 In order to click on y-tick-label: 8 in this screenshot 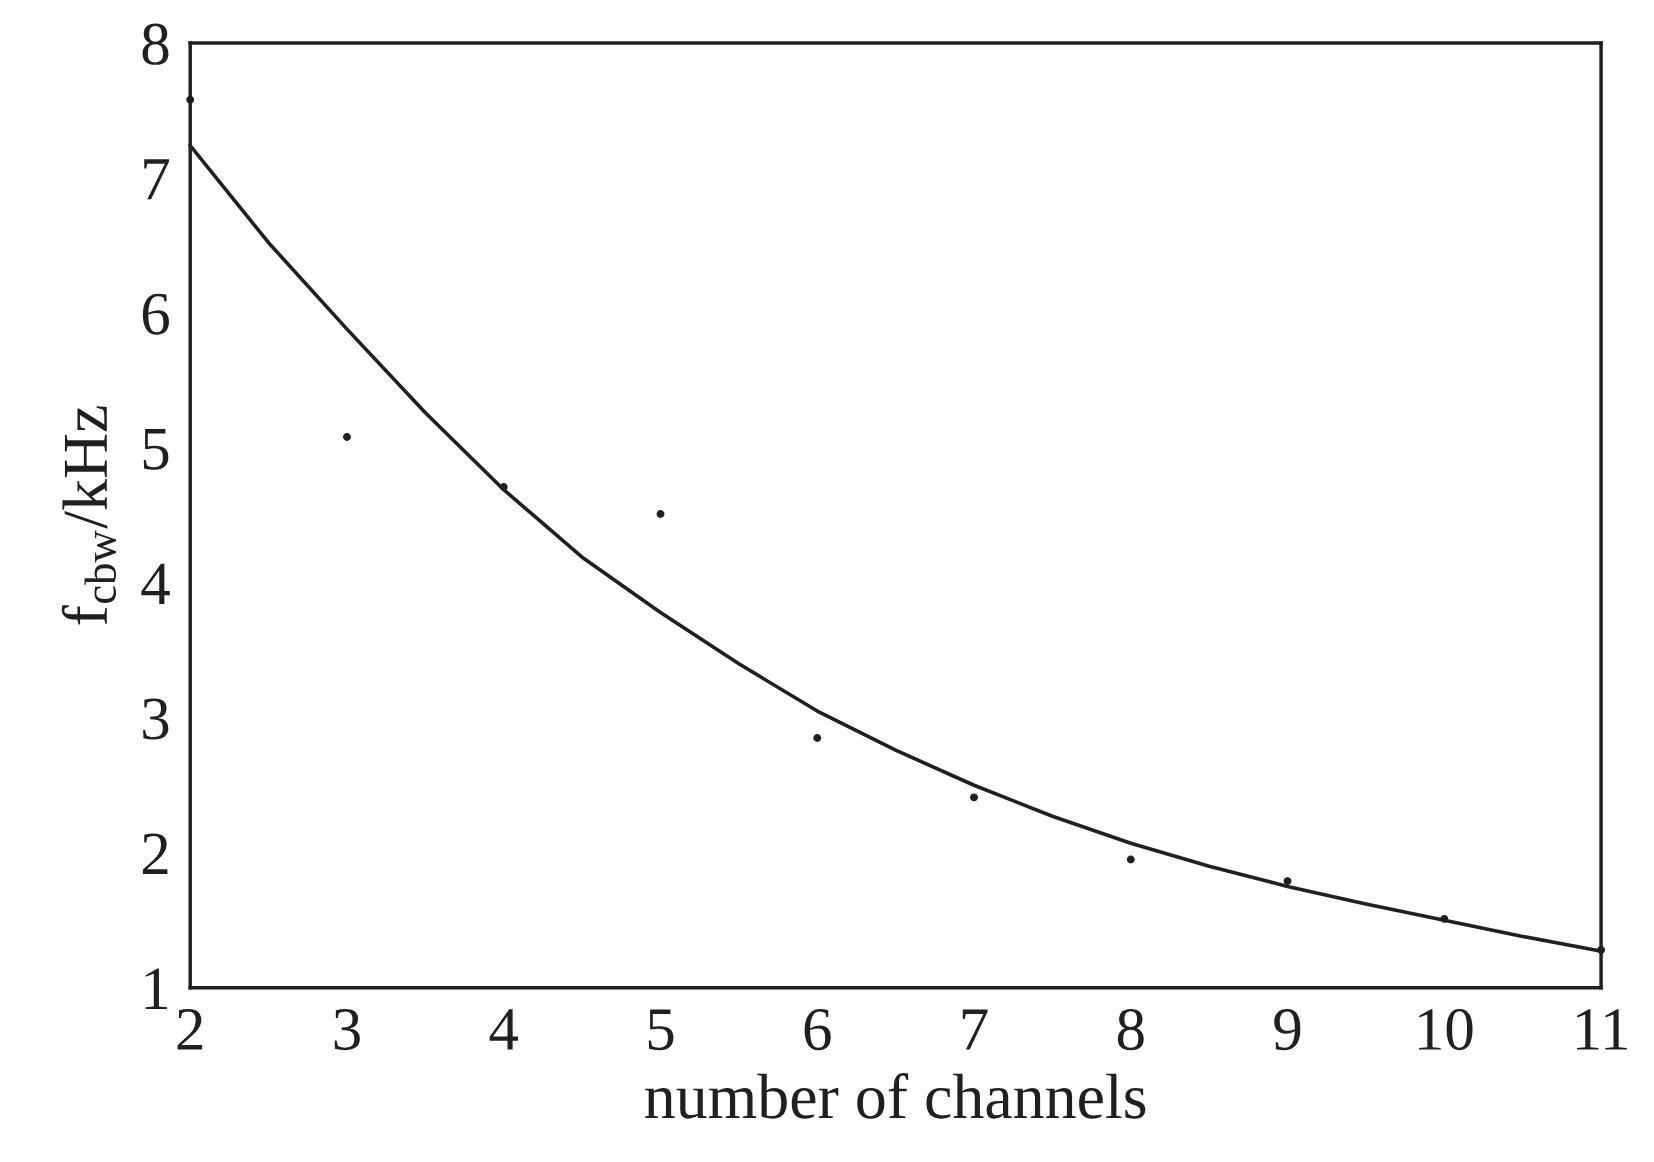, I will do `click(155, 44)`.